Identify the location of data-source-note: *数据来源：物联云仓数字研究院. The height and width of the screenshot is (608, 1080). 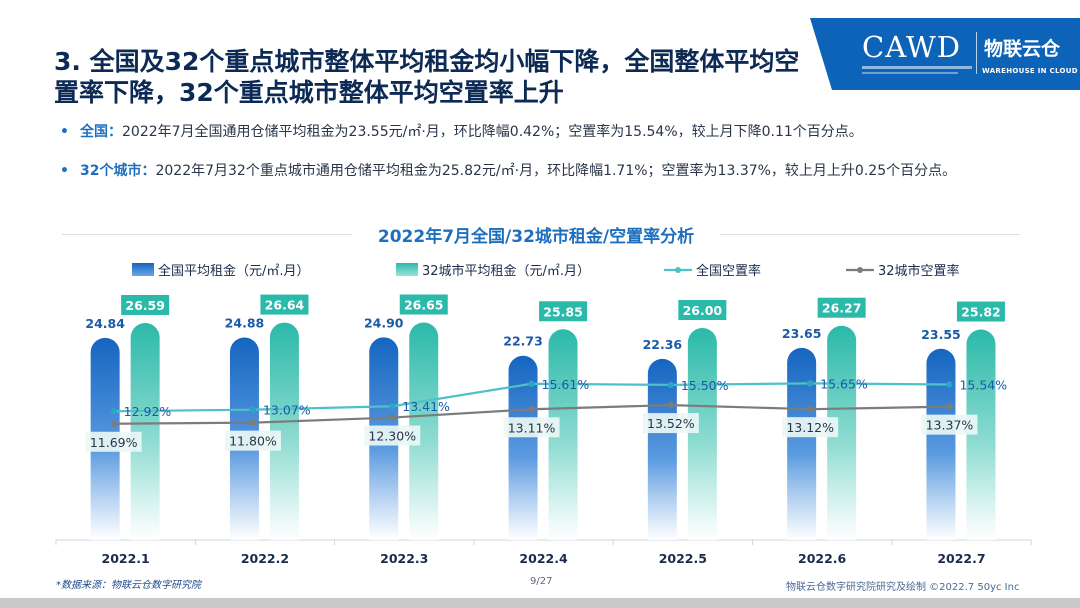
(128, 585).